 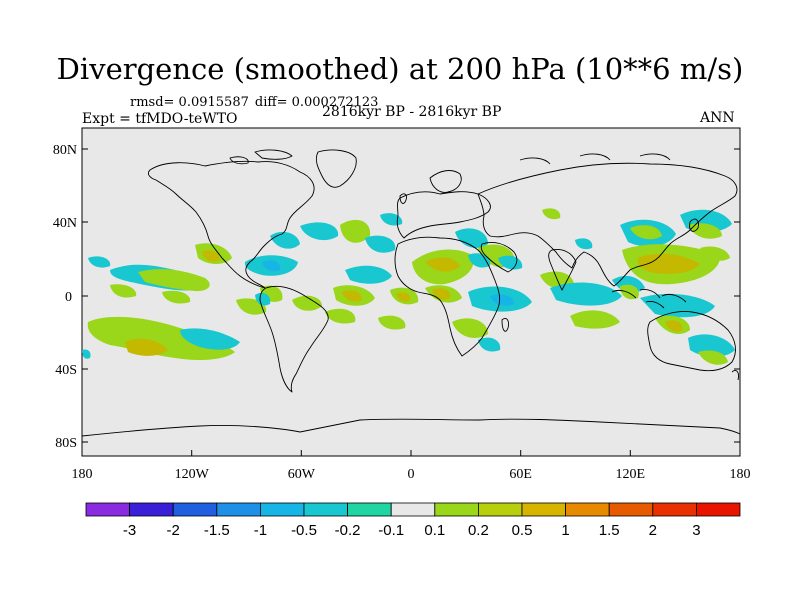 I want to click on lat-labels: 80N 40N 0 40S 80S, so click(x=65, y=297).